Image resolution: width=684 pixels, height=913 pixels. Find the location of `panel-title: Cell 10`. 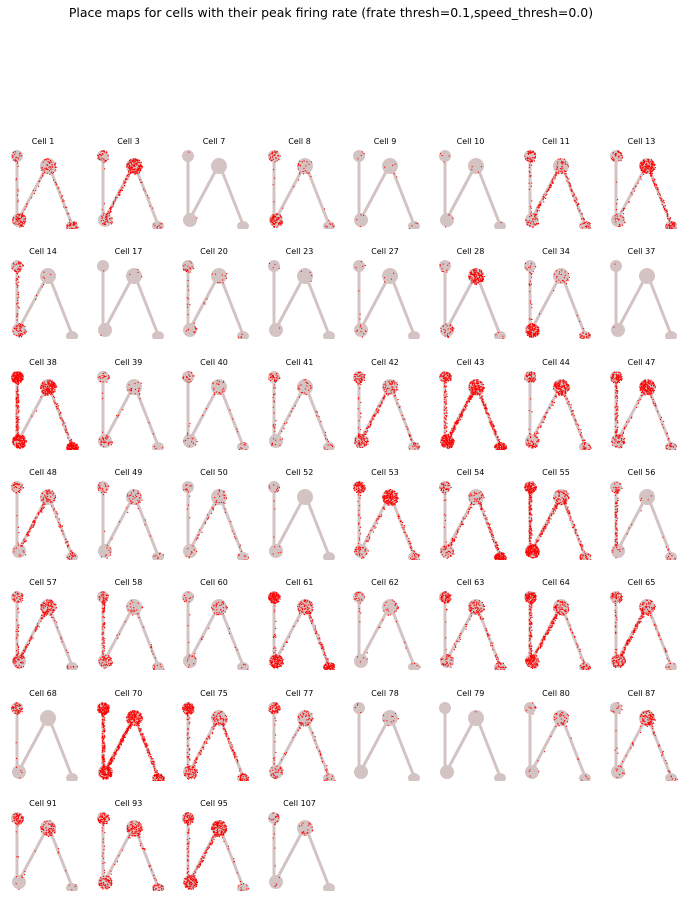

panel-title: Cell 10 is located at coordinates (470, 141).